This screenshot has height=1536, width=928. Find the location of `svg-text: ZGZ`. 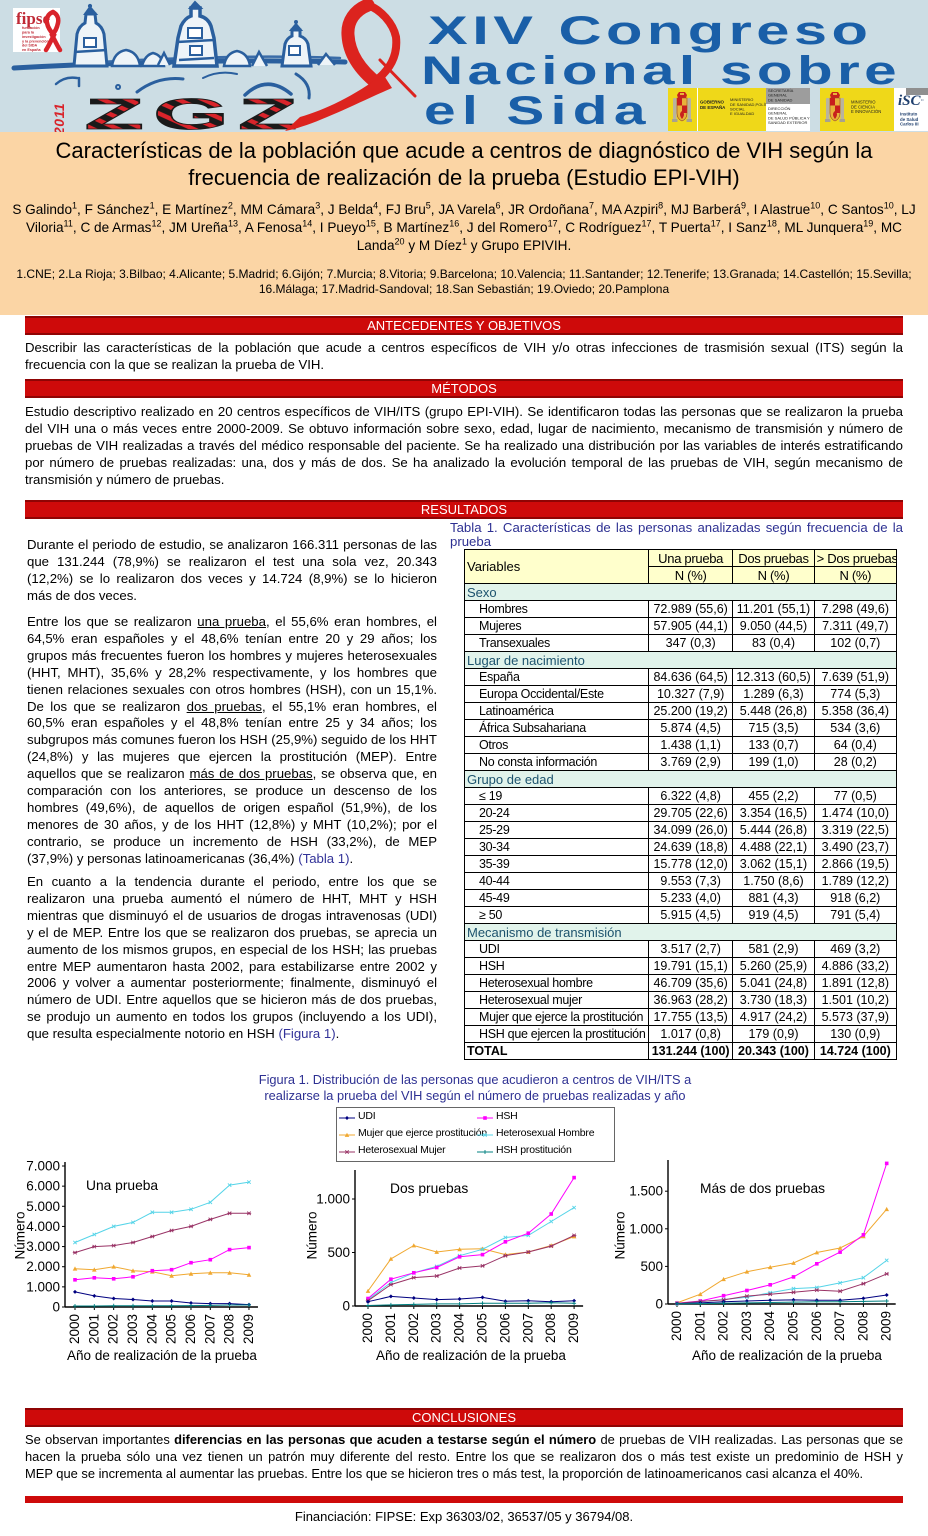

svg-text: ZGZ is located at coordinates (195, 113).